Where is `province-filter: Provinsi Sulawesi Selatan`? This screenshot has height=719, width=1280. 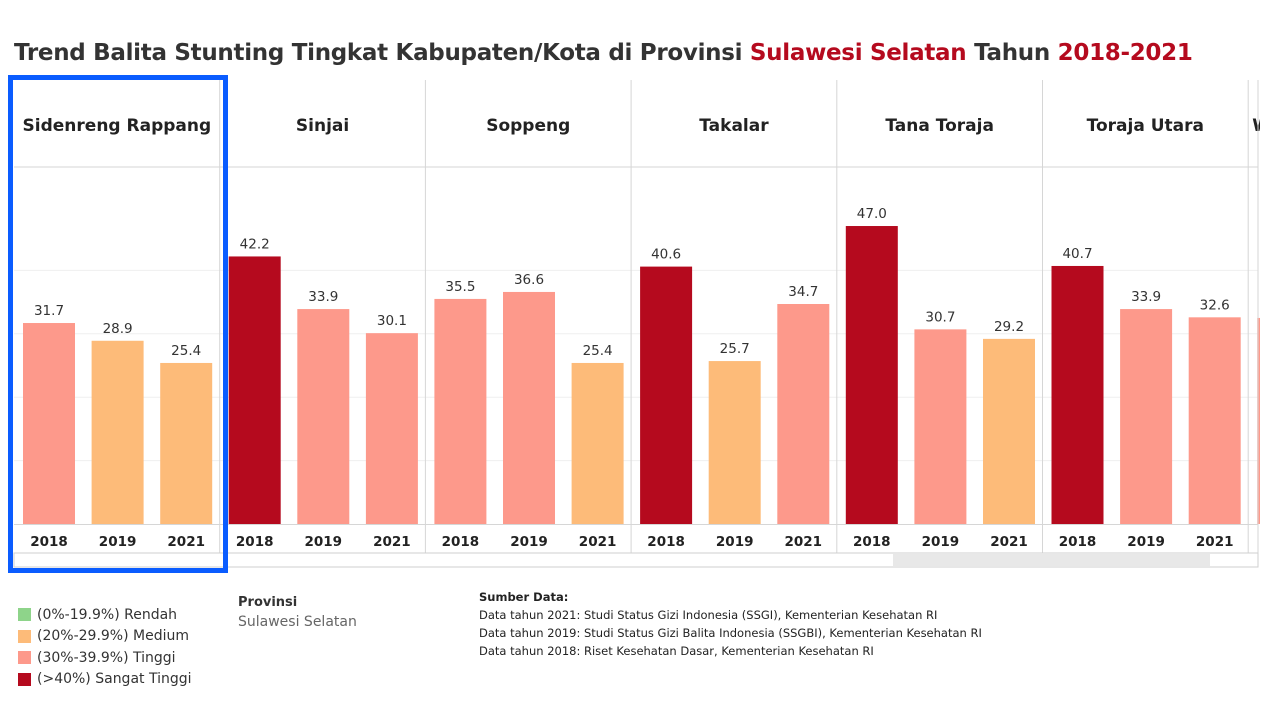
province-filter: Provinsi Sulawesi Selatan is located at coordinates (297, 612).